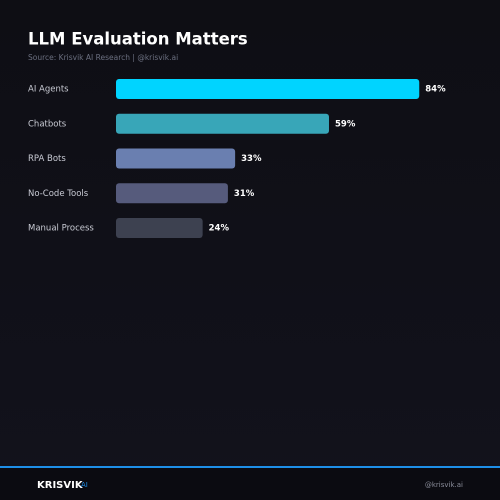  What do you see at coordinates (444, 485) in the screenshot?
I see `footer-handle: @krisvik.ai` at bounding box center [444, 485].